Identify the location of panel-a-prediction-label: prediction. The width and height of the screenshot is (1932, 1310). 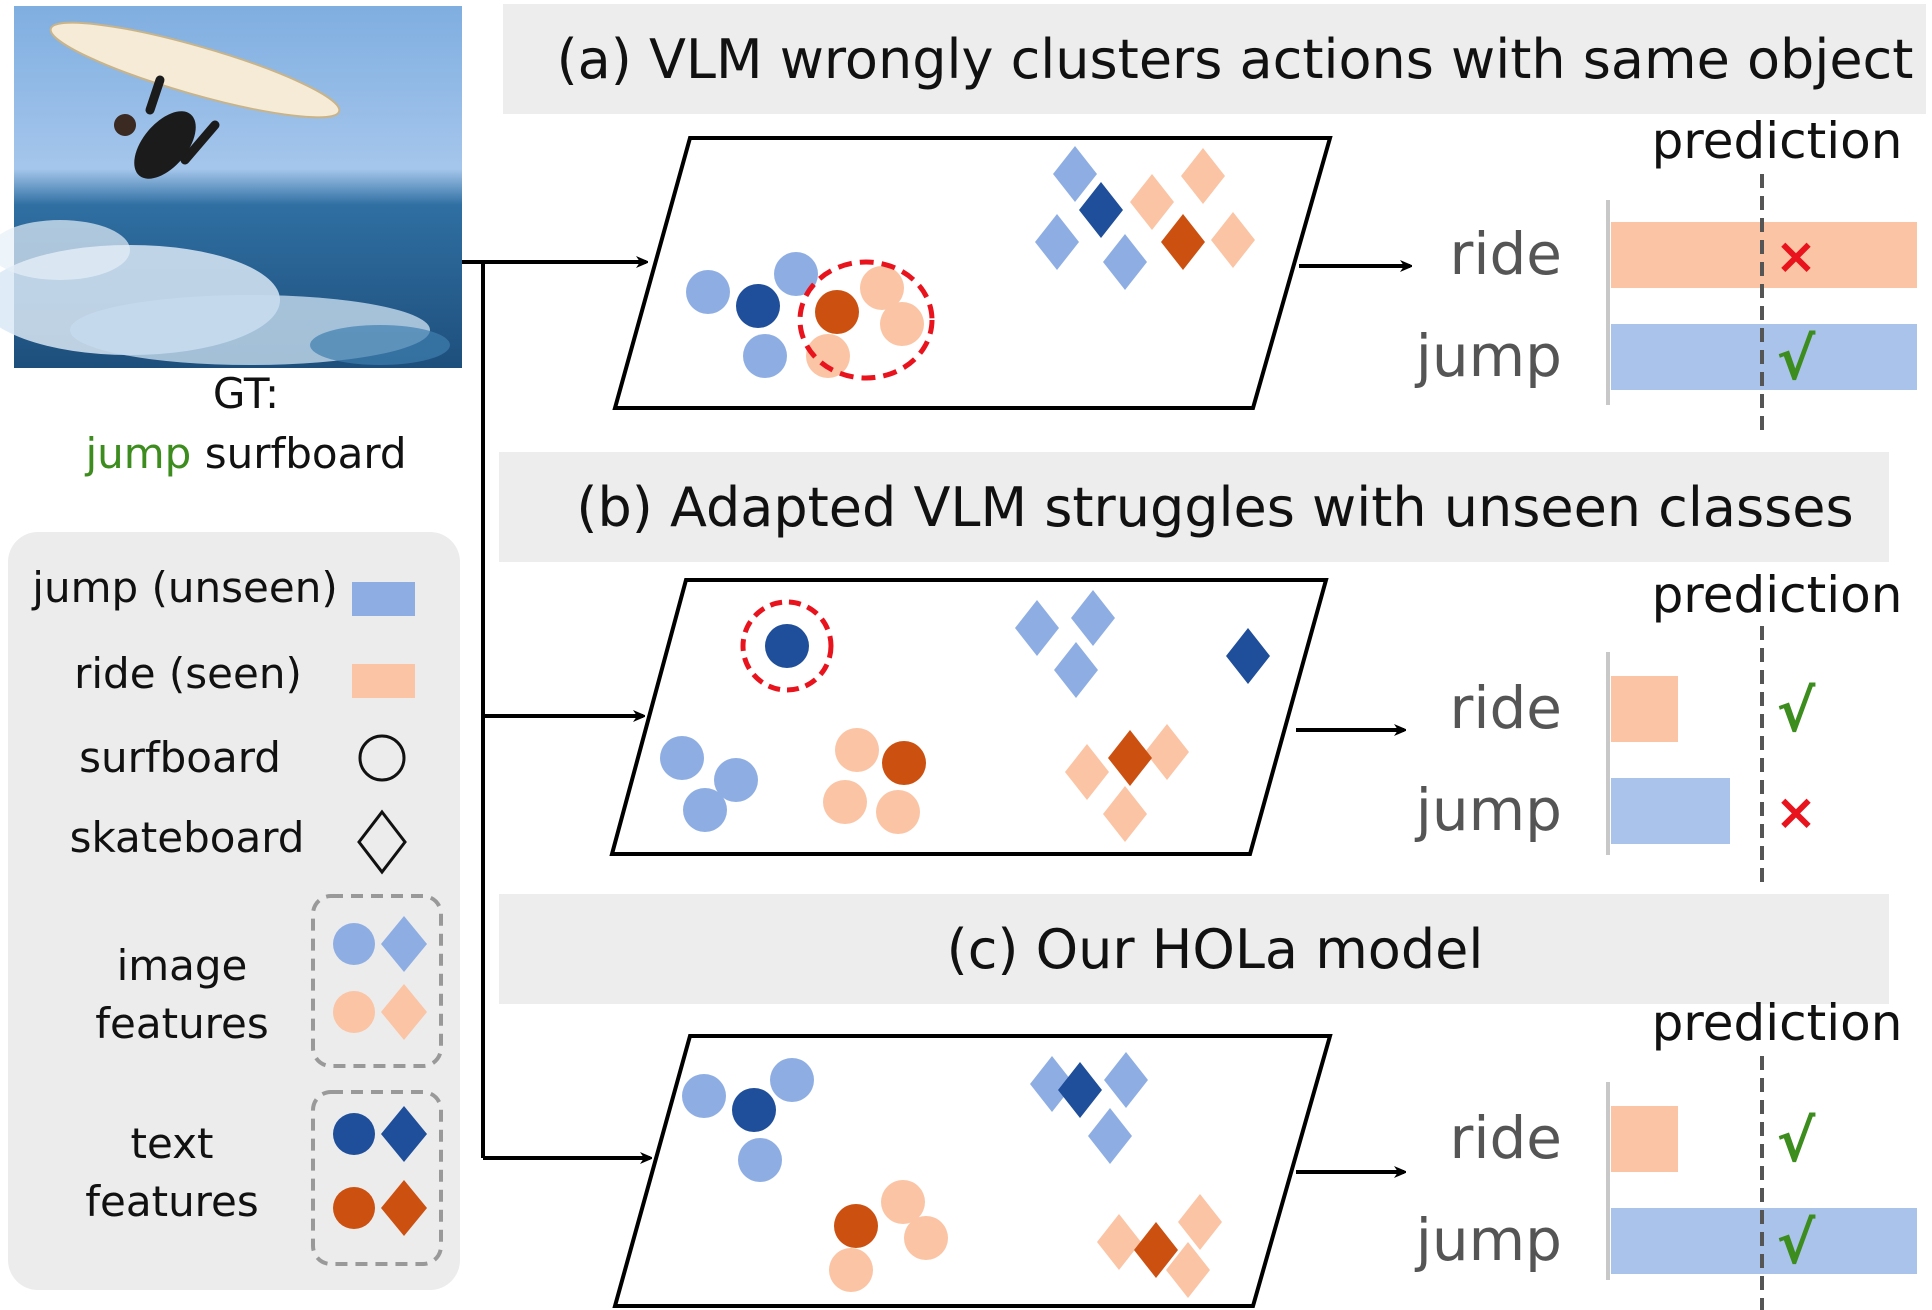
(1777, 141).